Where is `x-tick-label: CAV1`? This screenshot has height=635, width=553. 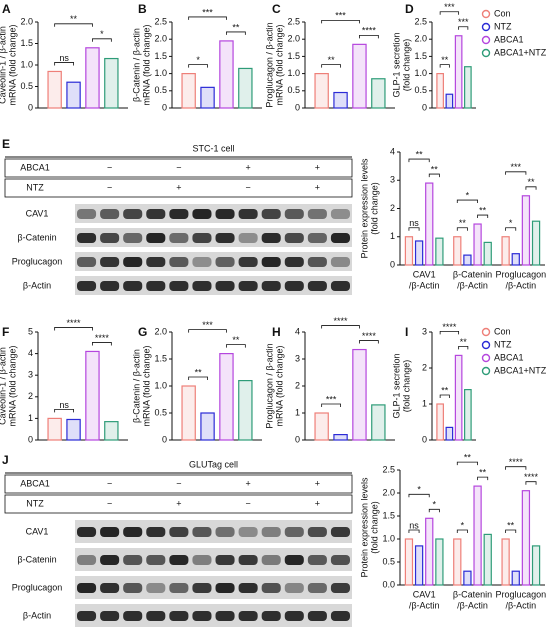 x-tick-label: CAV1 is located at coordinates (424, 594).